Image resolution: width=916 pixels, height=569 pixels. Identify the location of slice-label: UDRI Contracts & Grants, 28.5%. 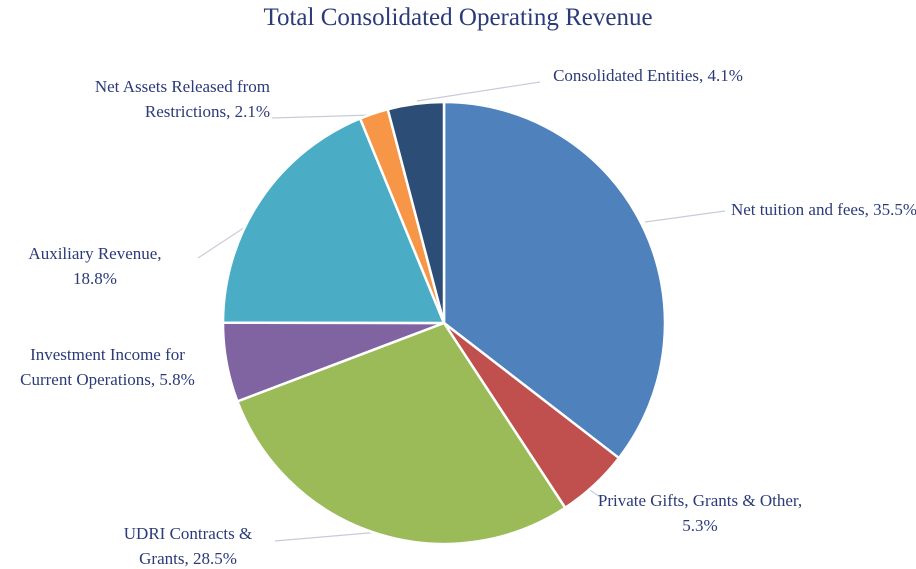
(188, 545).